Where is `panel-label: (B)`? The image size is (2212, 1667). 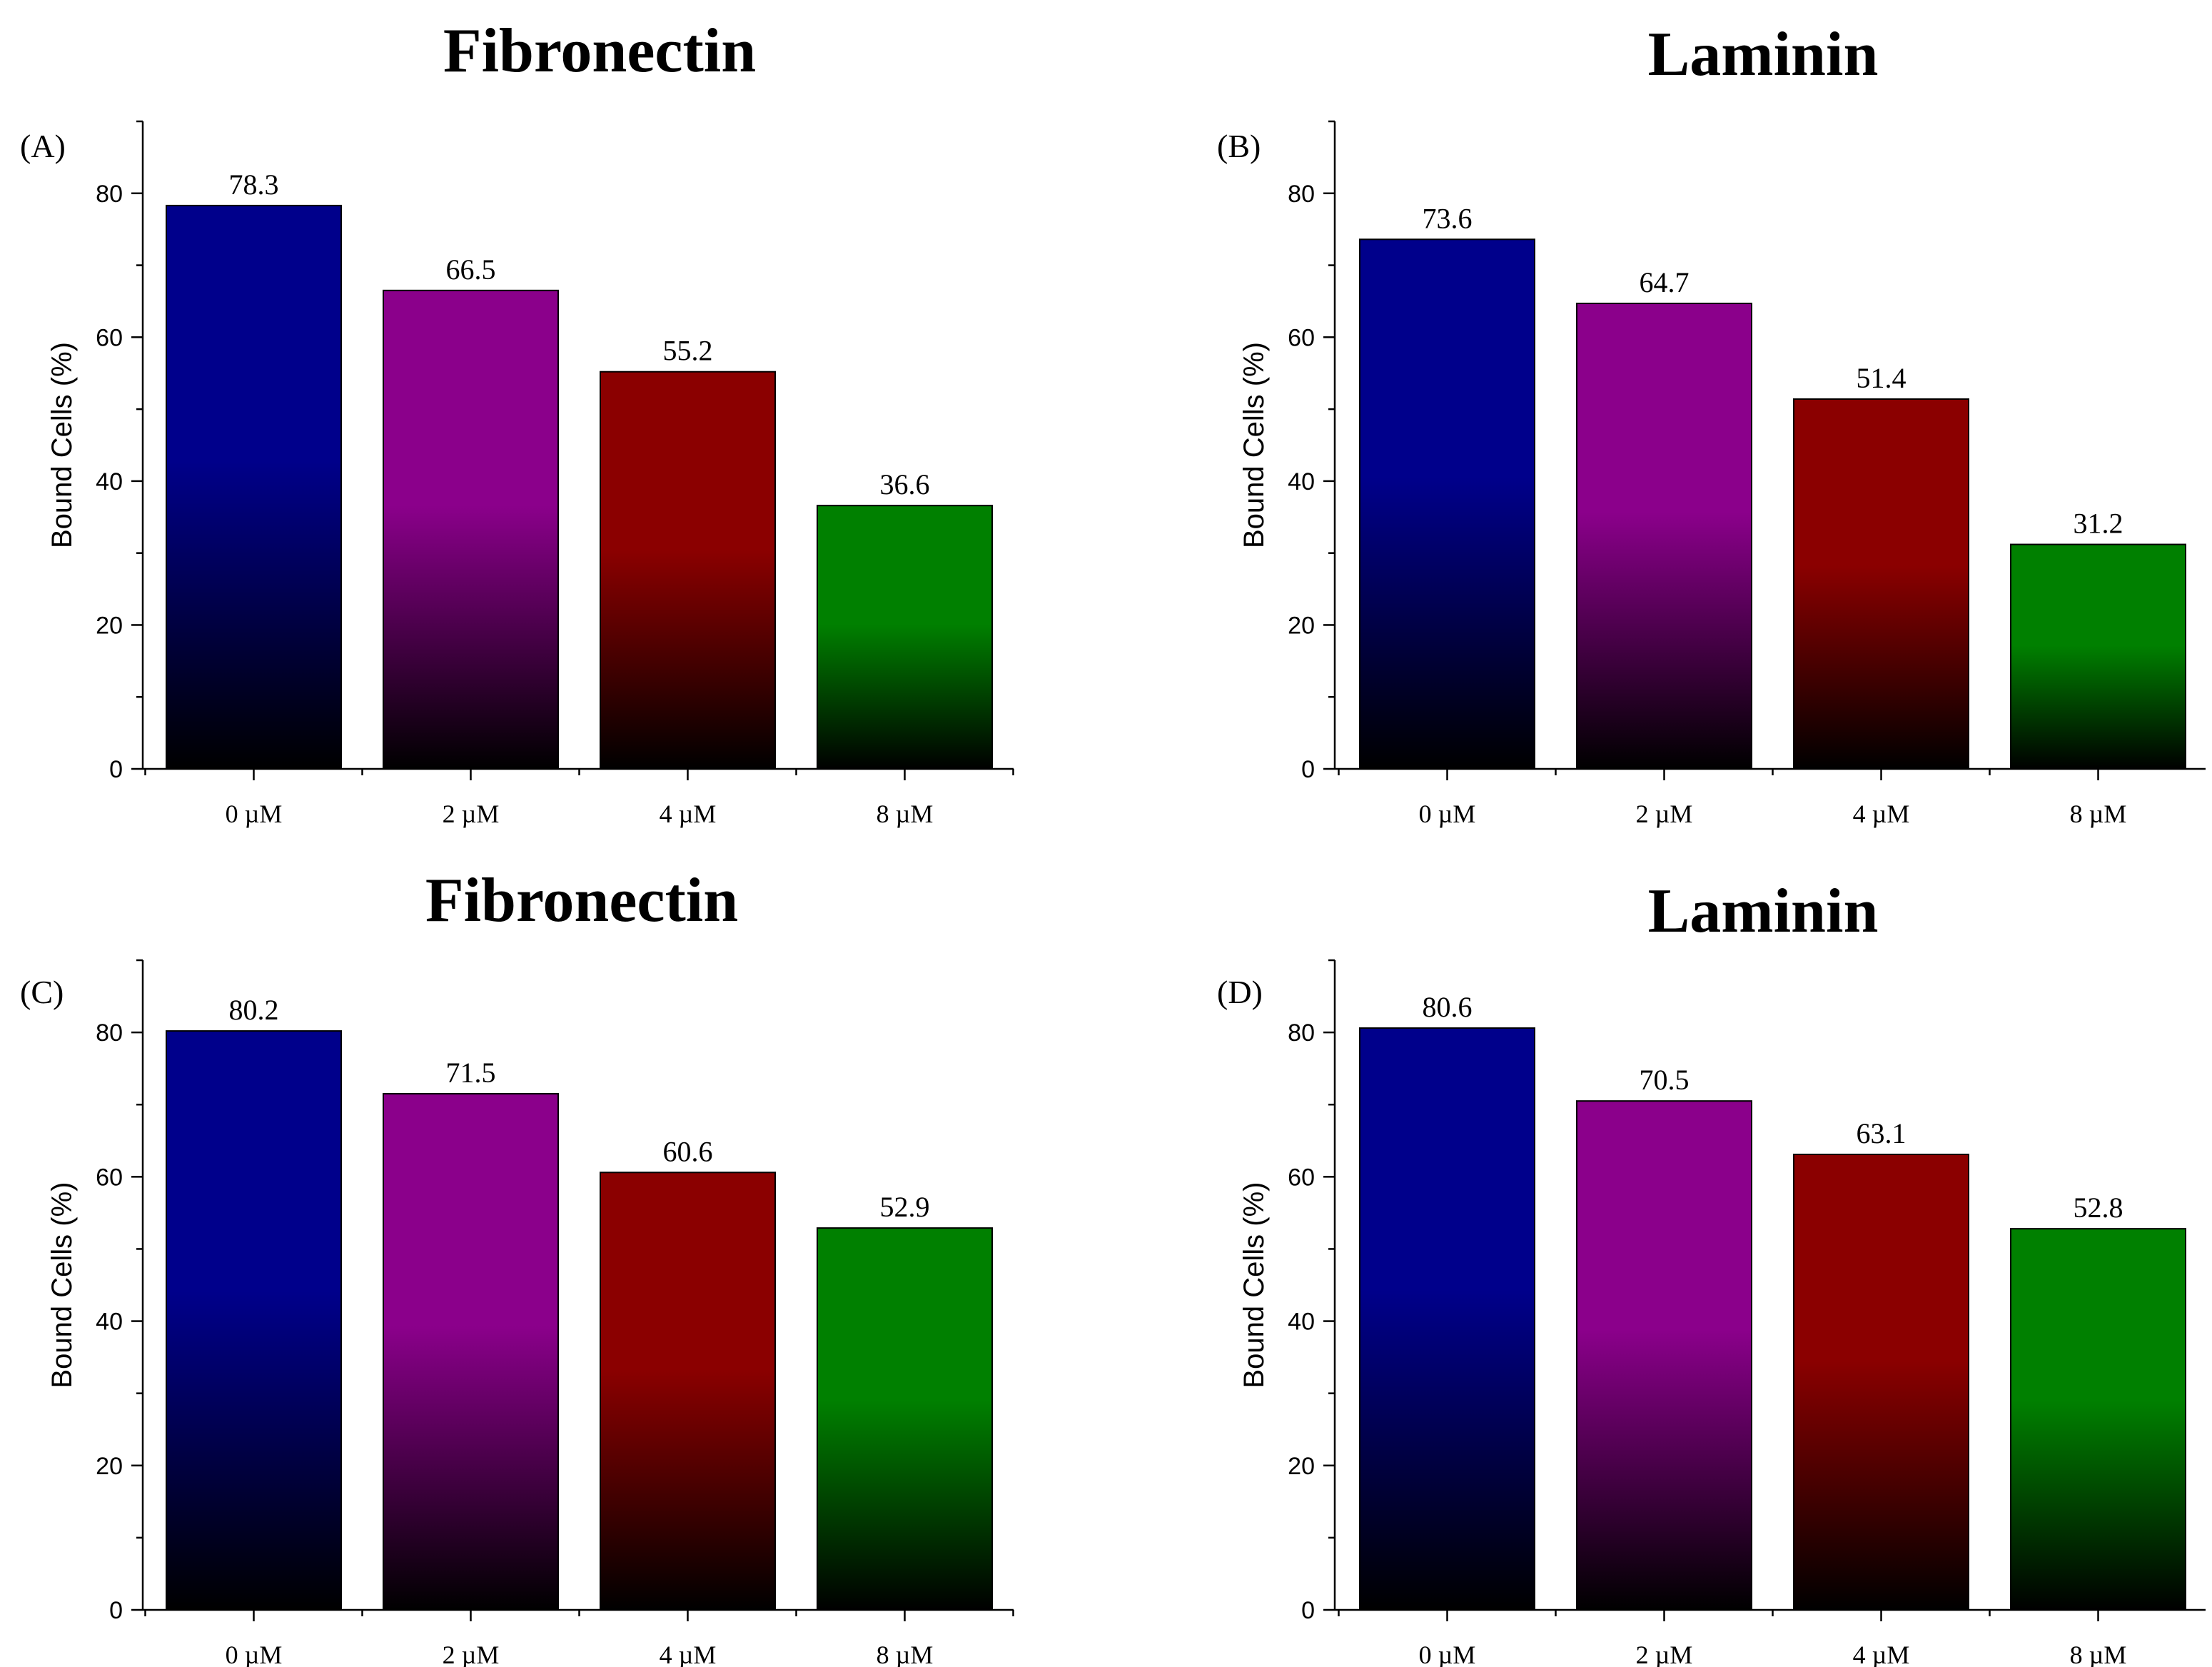
panel-label: (B) is located at coordinates (1239, 146).